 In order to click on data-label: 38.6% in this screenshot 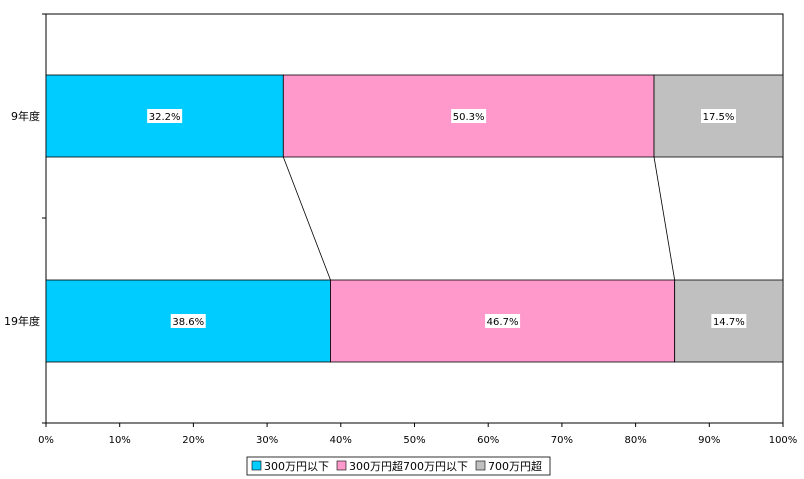, I will do `click(188, 322)`.